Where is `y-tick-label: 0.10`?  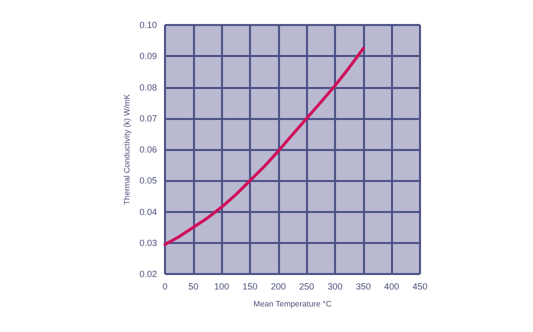
y-tick-label: 0.10 is located at coordinates (148, 25).